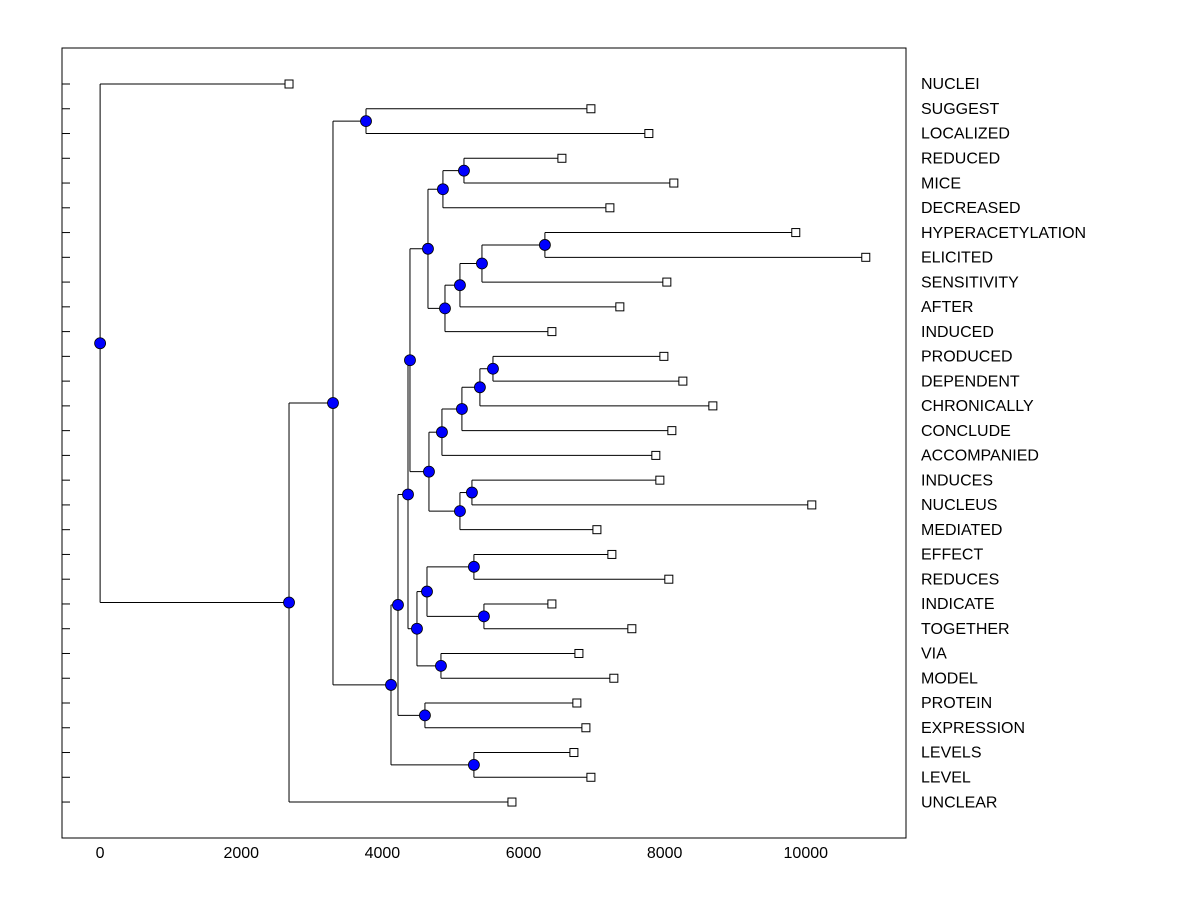  What do you see at coordinates (951, 753) in the screenshot?
I see `leaf-label: LEVELS` at bounding box center [951, 753].